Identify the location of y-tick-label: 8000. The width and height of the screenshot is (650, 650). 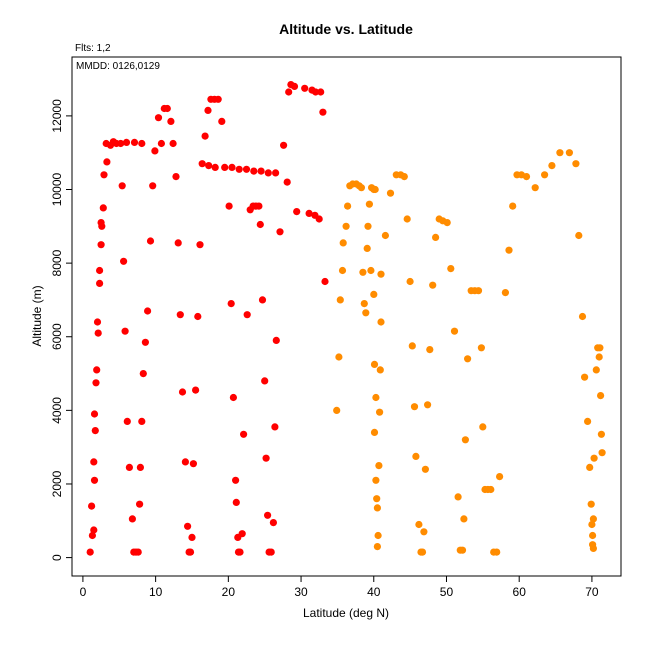
(57, 262).